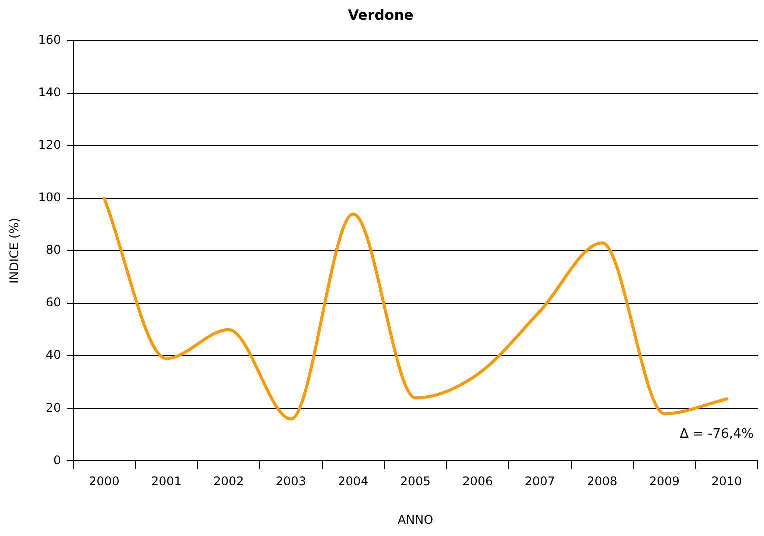 This screenshot has width=764, height=536. Describe the element at coordinates (58, 460) in the screenshot. I see `y-tick-label: 0` at that location.